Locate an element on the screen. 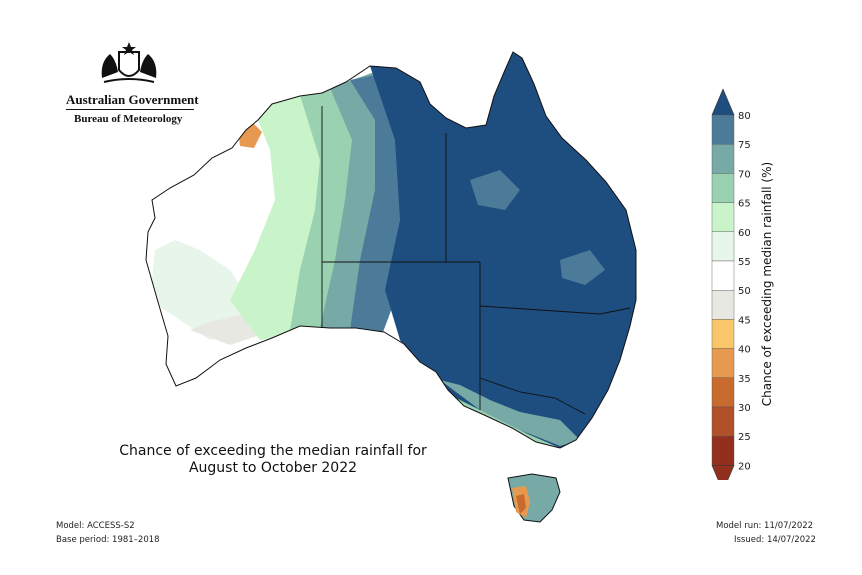 The width and height of the screenshot is (862, 575). legend-tick-label: 45 is located at coordinates (744, 320).